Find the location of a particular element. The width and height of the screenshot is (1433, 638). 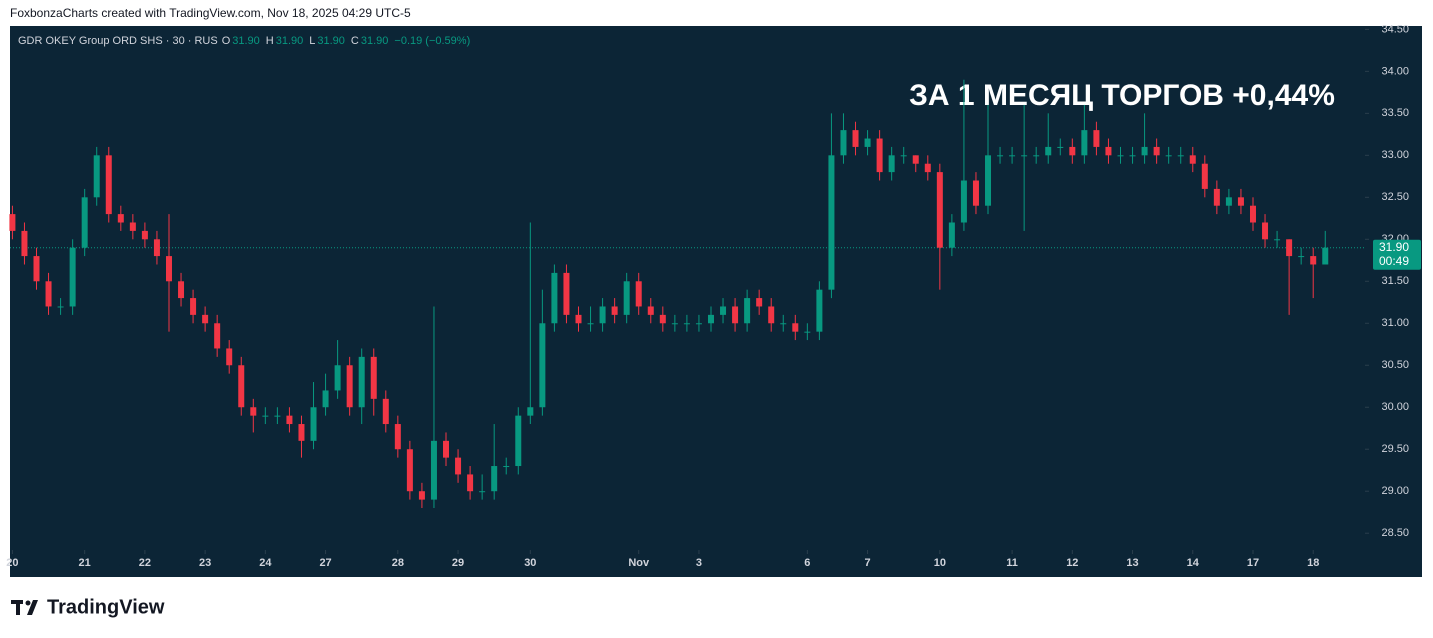

change: −0.19 (−0.59%) is located at coordinates (432, 41).